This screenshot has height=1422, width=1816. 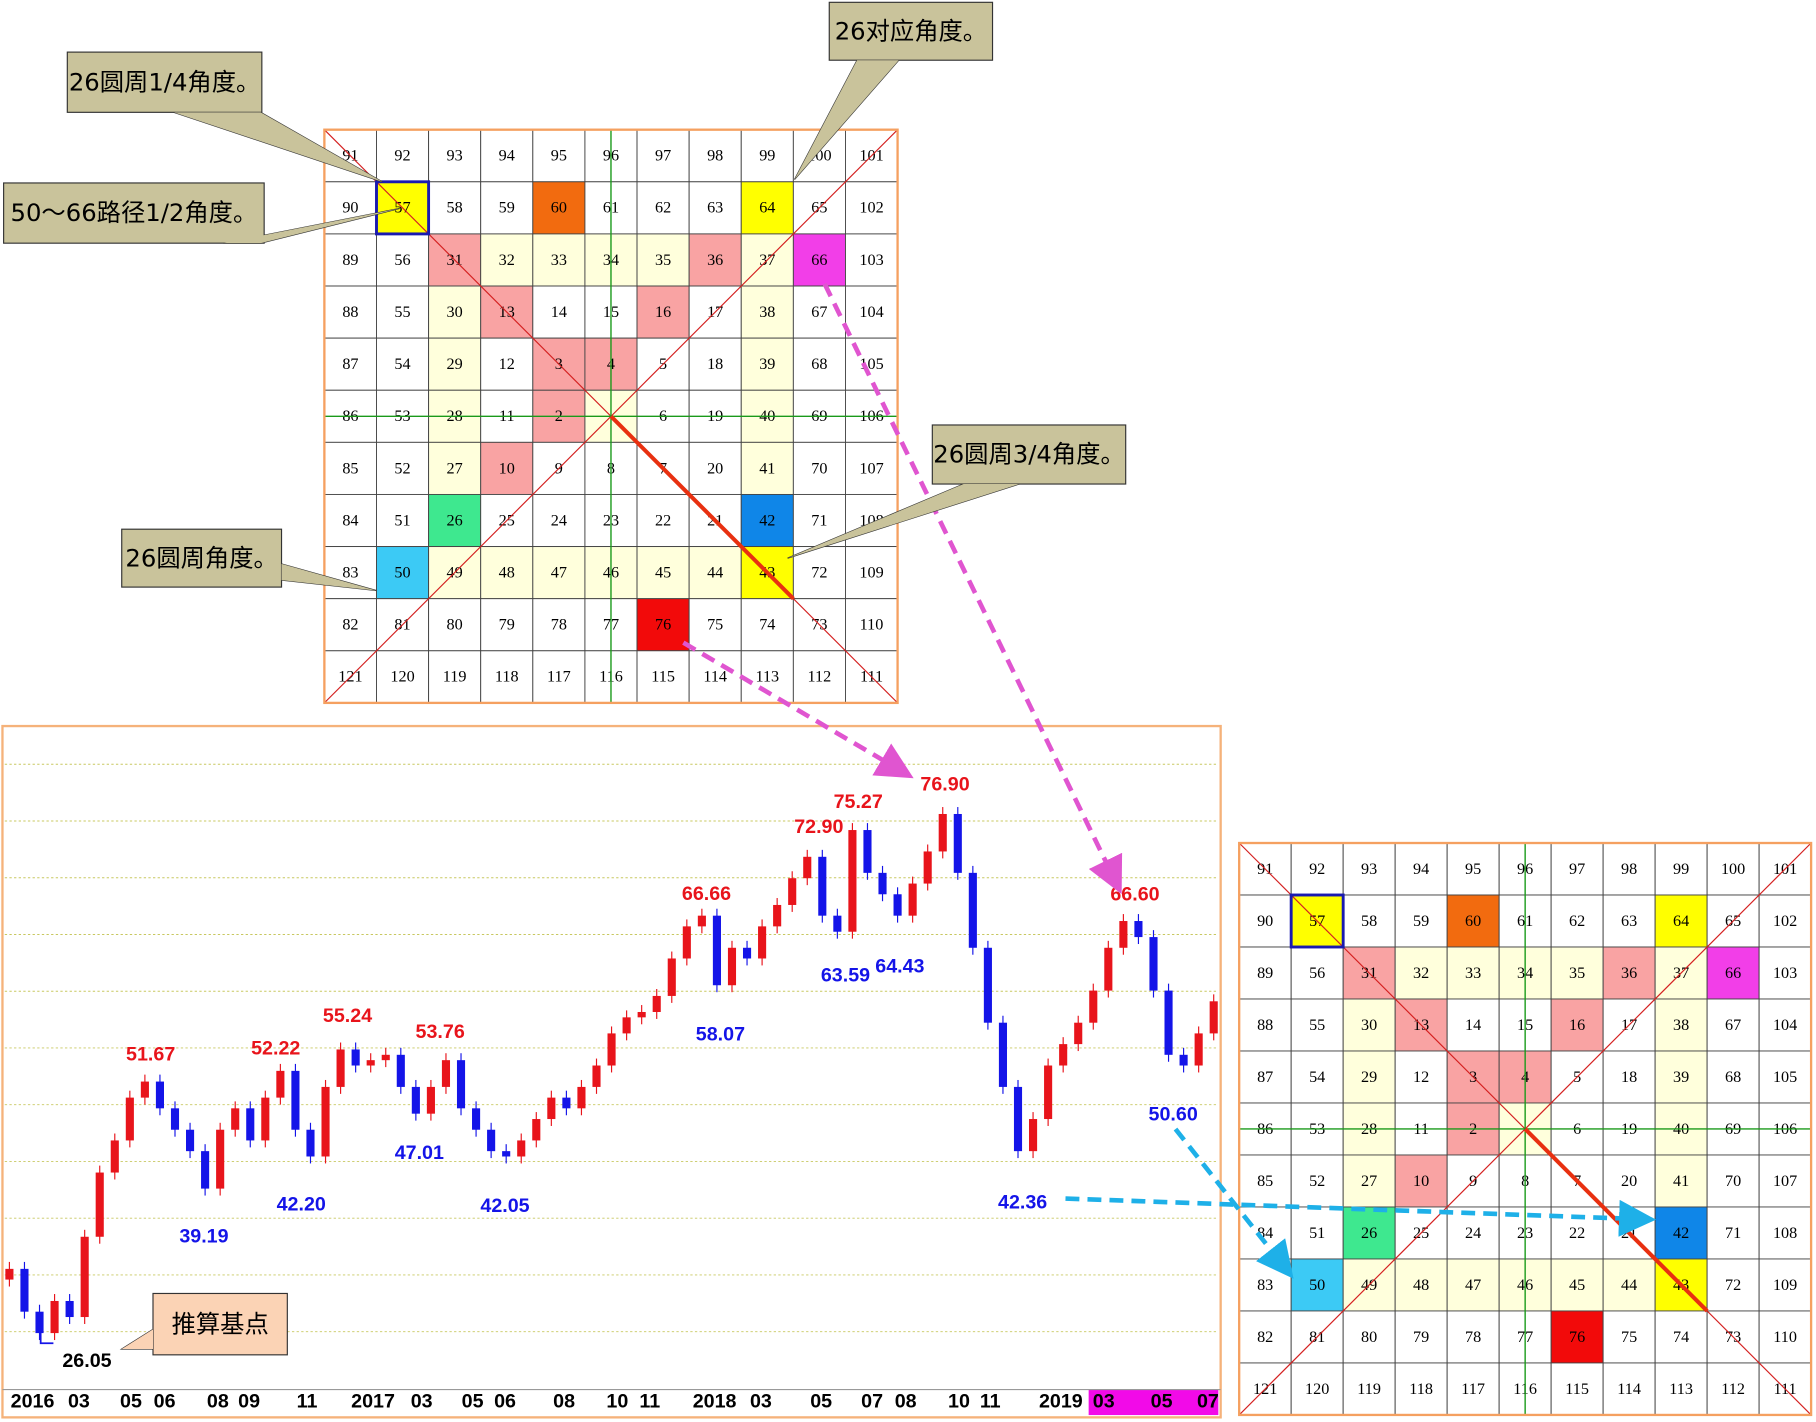 What do you see at coordinates (559, 677) in the screenshot?
I see `cell-number: 117` at bounding box center [559, 677].